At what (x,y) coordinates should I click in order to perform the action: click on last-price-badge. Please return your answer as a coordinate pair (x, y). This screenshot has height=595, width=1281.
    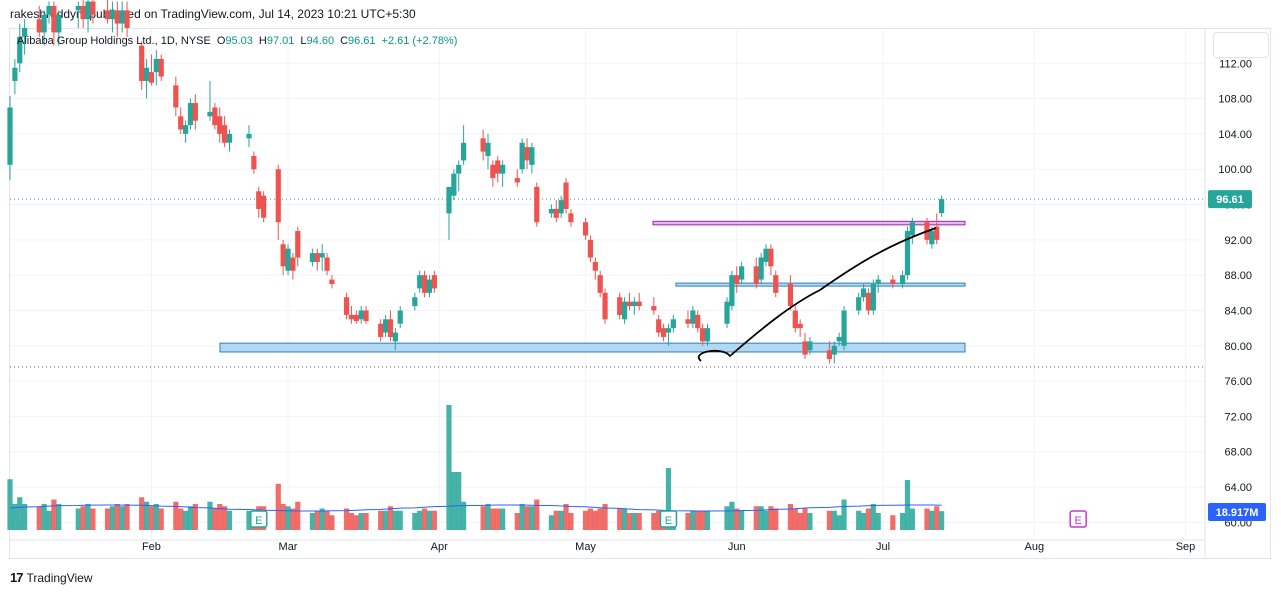
    Looking at the image, I should click on (1230, 199).